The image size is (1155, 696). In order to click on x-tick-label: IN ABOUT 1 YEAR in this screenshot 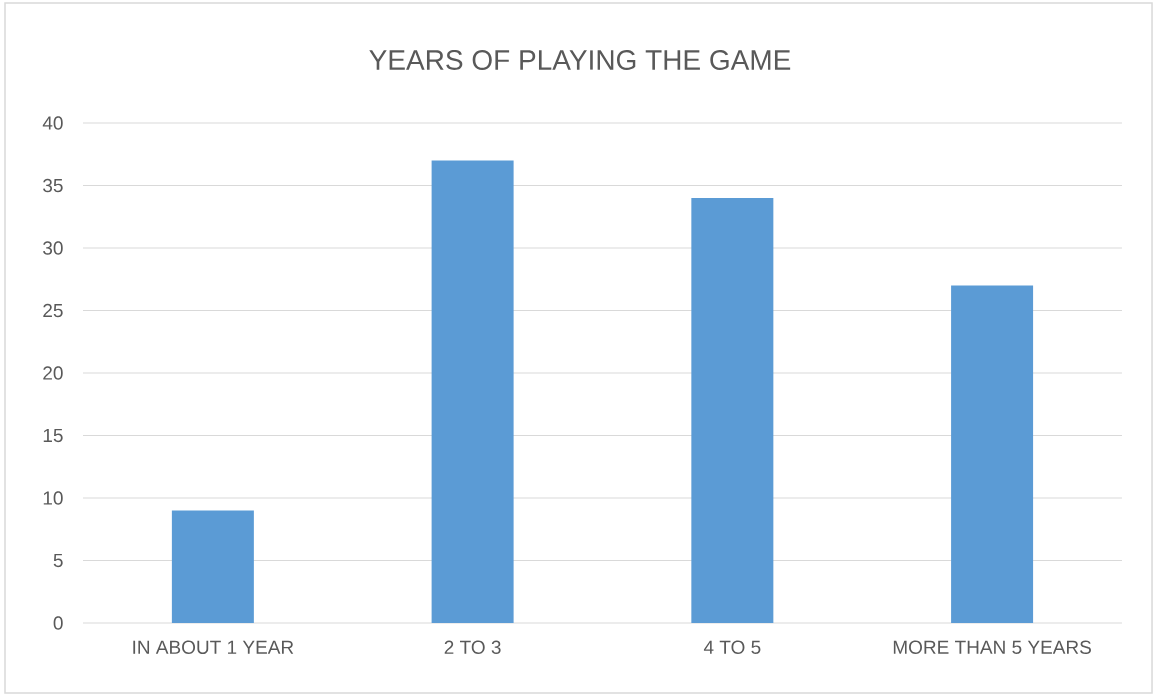, I will do `click(213, 647)`.